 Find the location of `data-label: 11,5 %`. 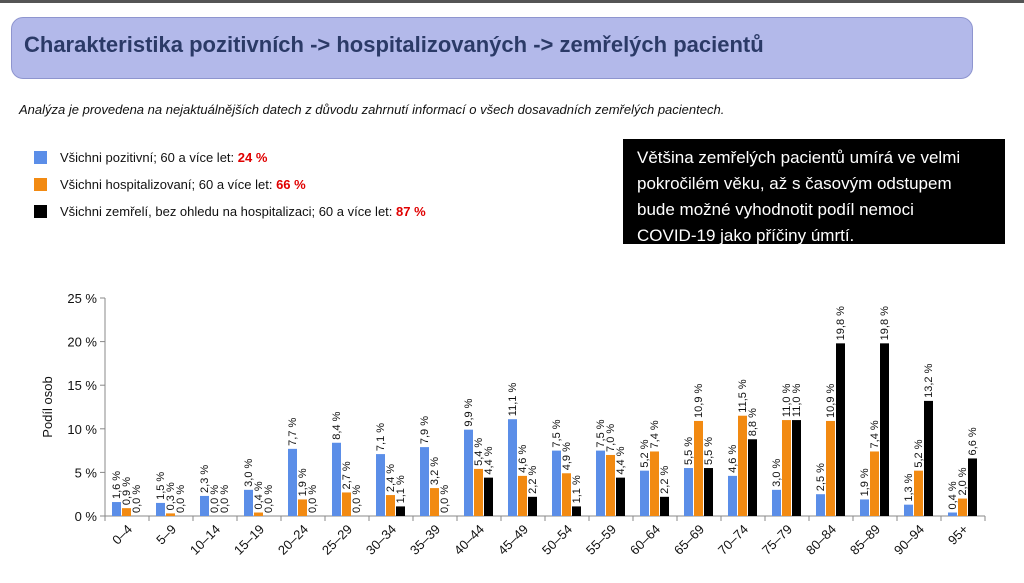

data-label: 11,5 % is located at coordinates (743, 396).